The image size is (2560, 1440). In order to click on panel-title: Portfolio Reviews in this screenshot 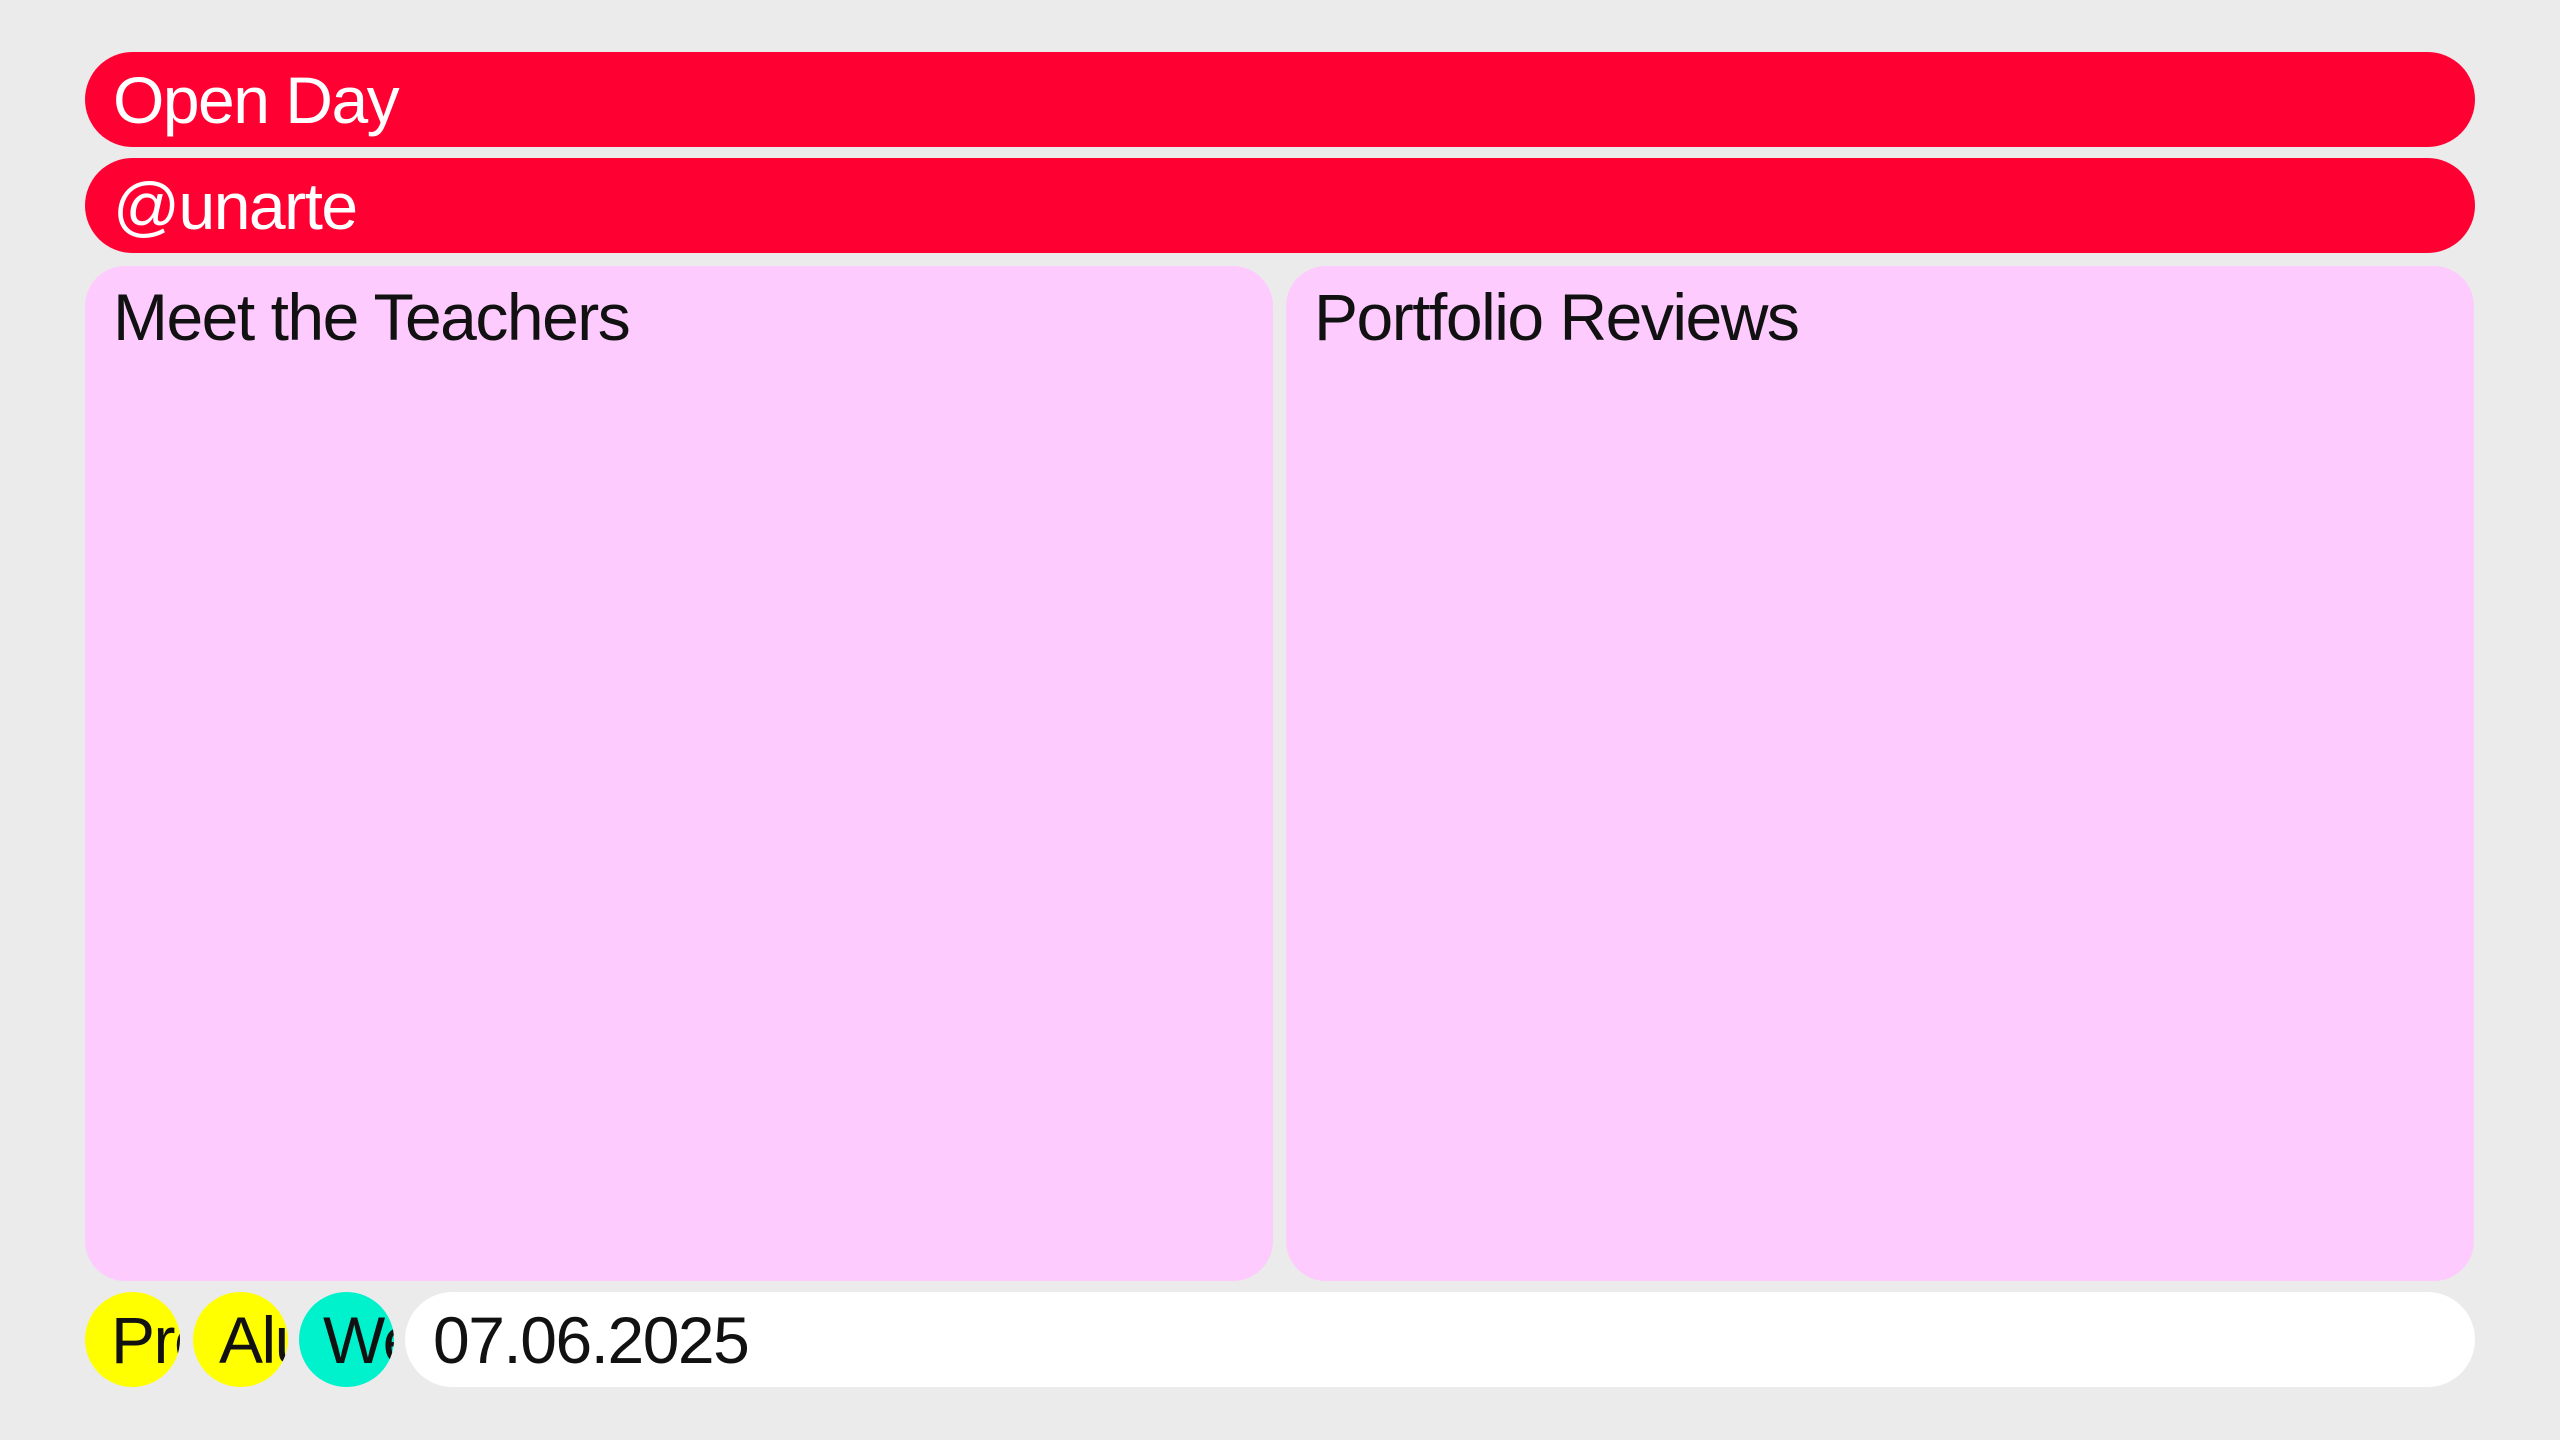, I will do `click(1557, 317)`.